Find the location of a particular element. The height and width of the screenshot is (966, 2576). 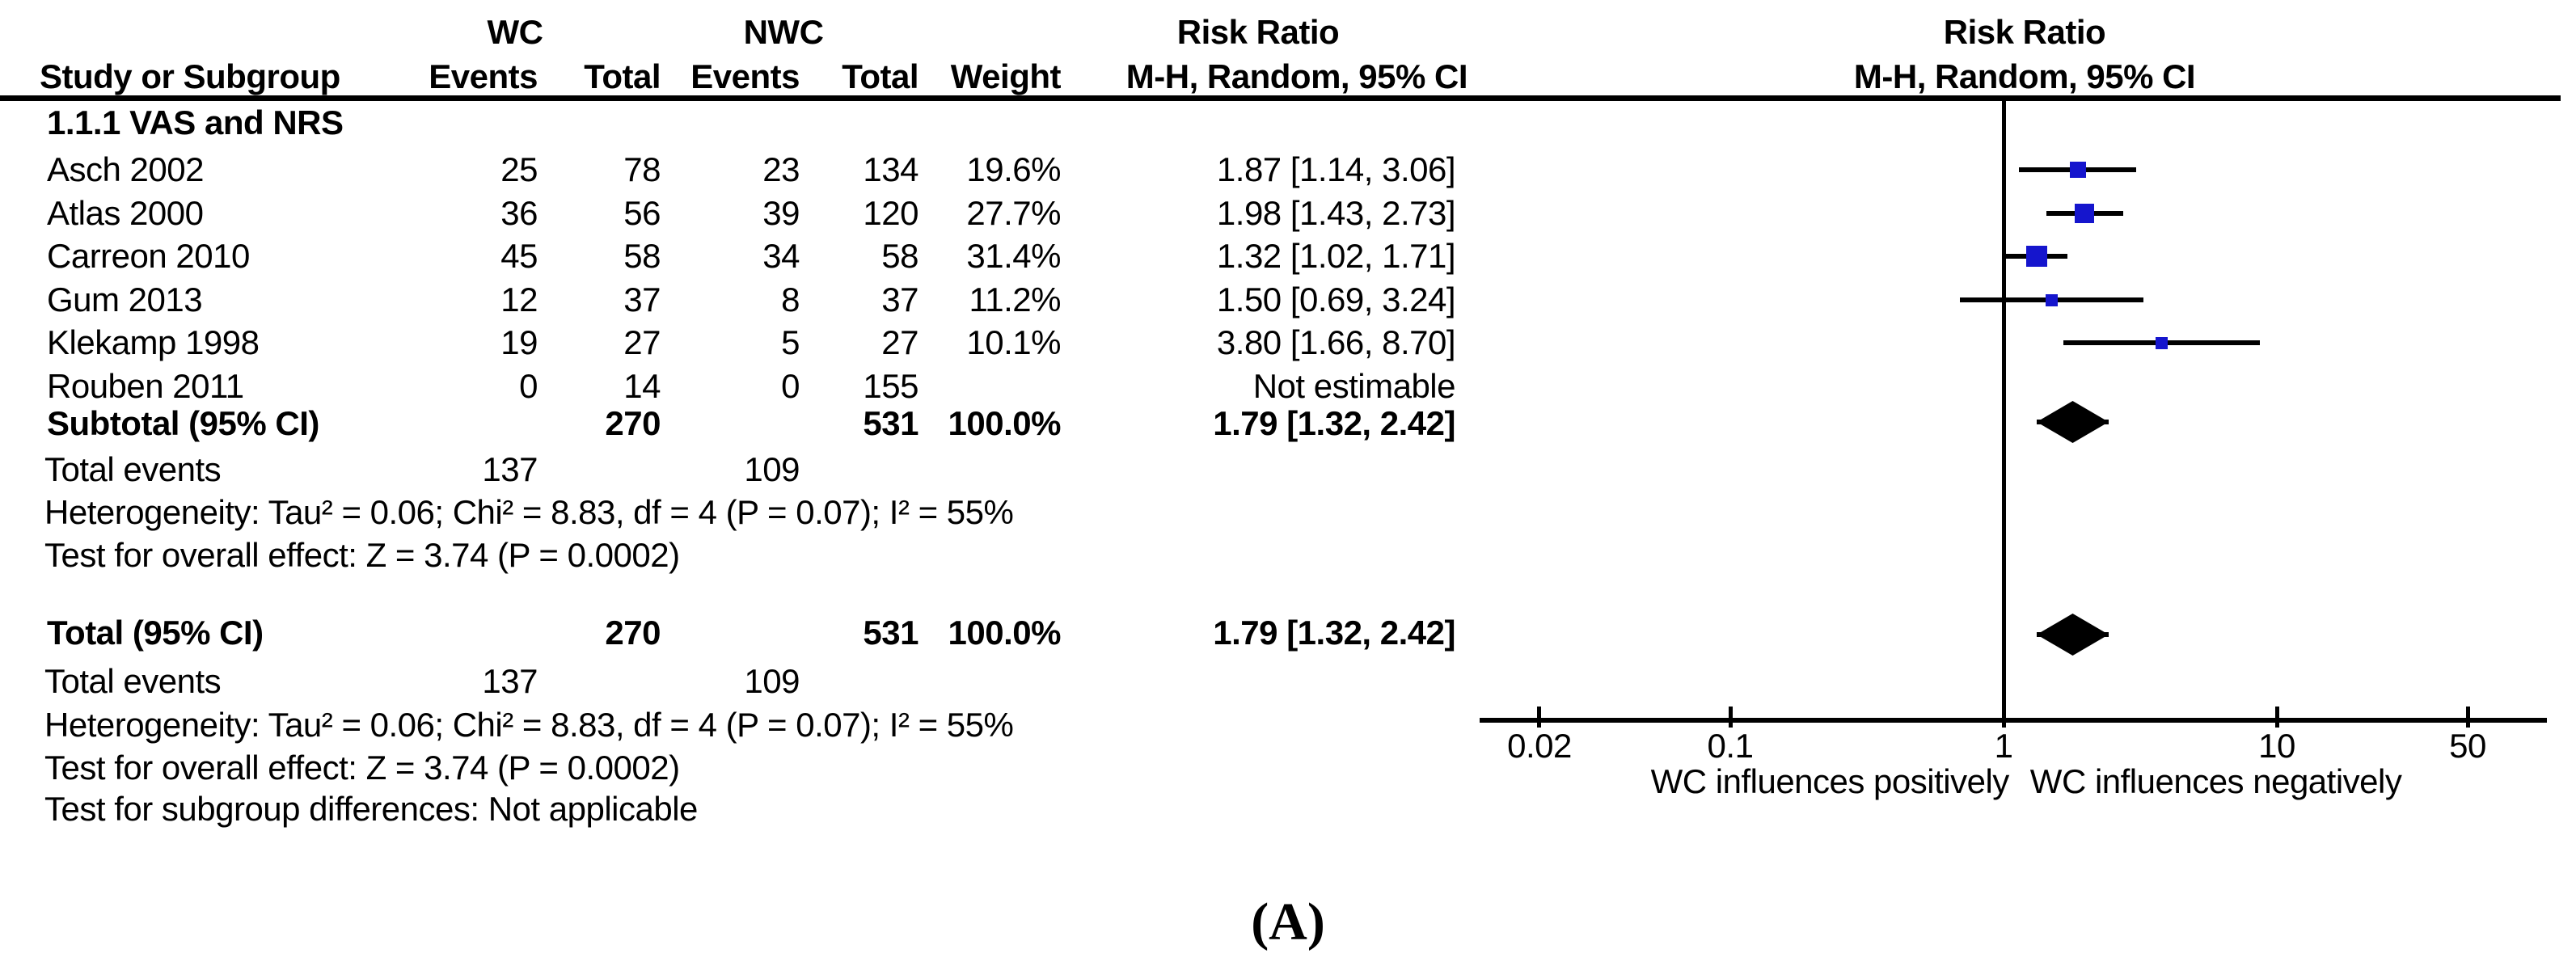

axis-tick-label: 0.1 is located at coordinates (1730, 746).